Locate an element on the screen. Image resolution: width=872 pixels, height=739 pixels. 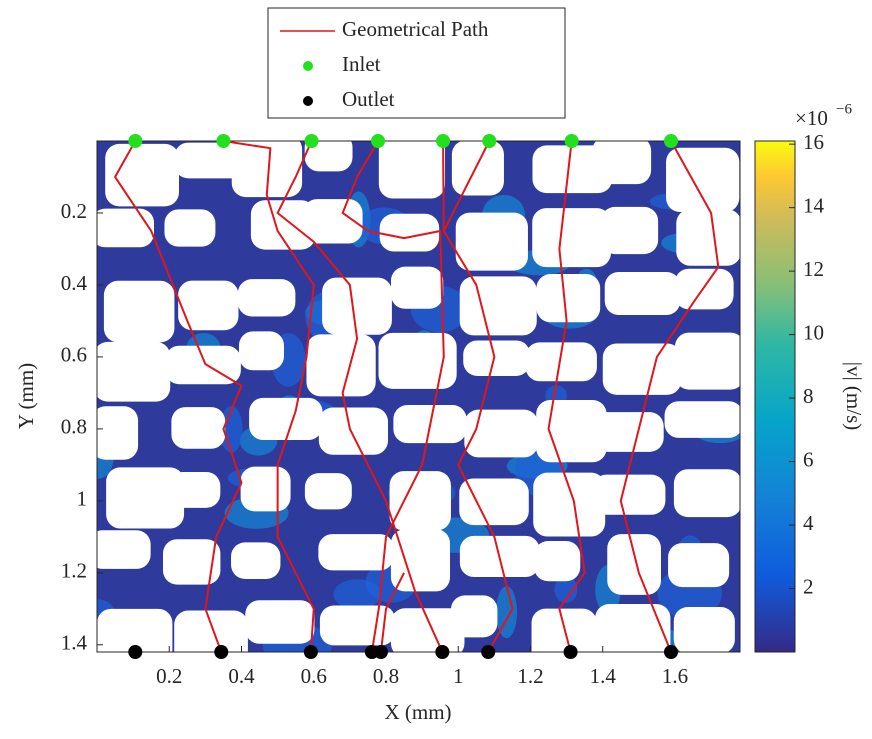
colorbar-tick-label: 14 is located at coordinates (814, 205).